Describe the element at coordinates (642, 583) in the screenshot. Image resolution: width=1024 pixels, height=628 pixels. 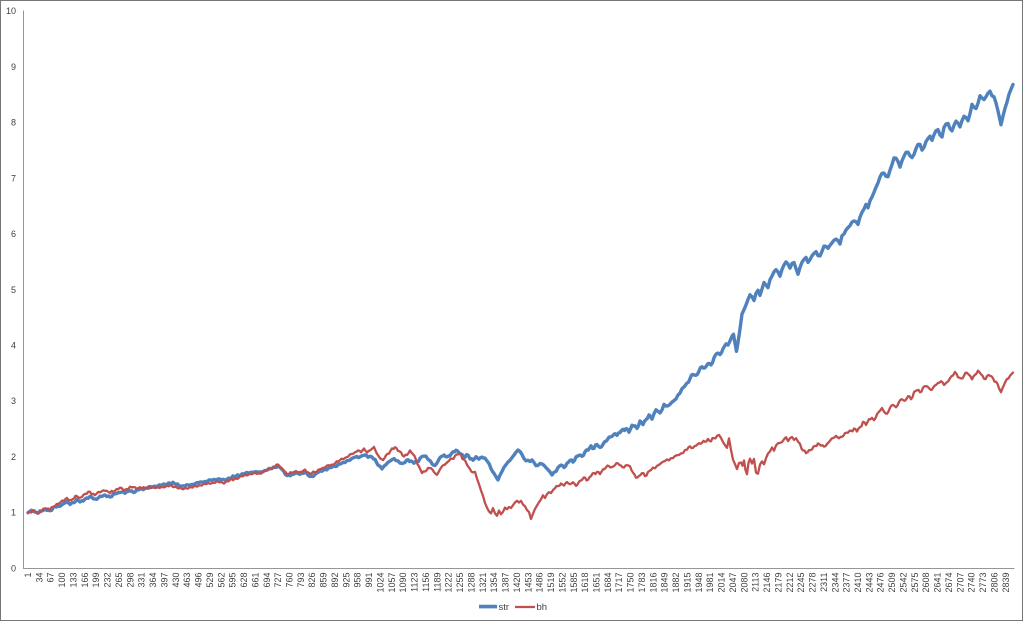
I see `svg-text: 1783` at that location.